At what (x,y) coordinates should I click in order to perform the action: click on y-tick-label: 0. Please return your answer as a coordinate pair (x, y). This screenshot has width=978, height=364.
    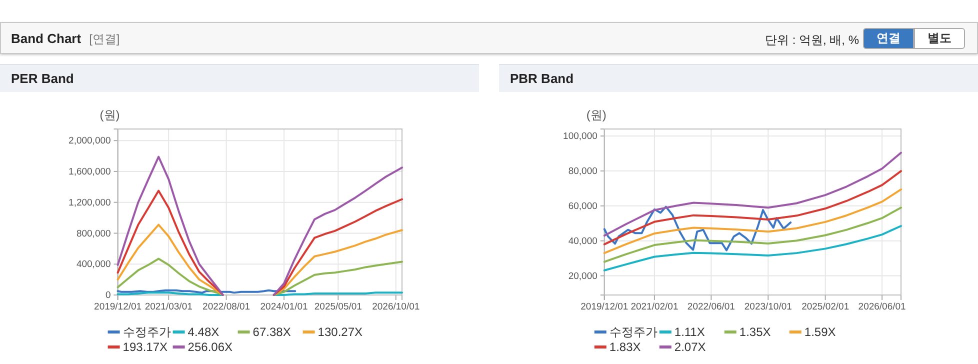
    Looking at the image, I should click on (108, 296).